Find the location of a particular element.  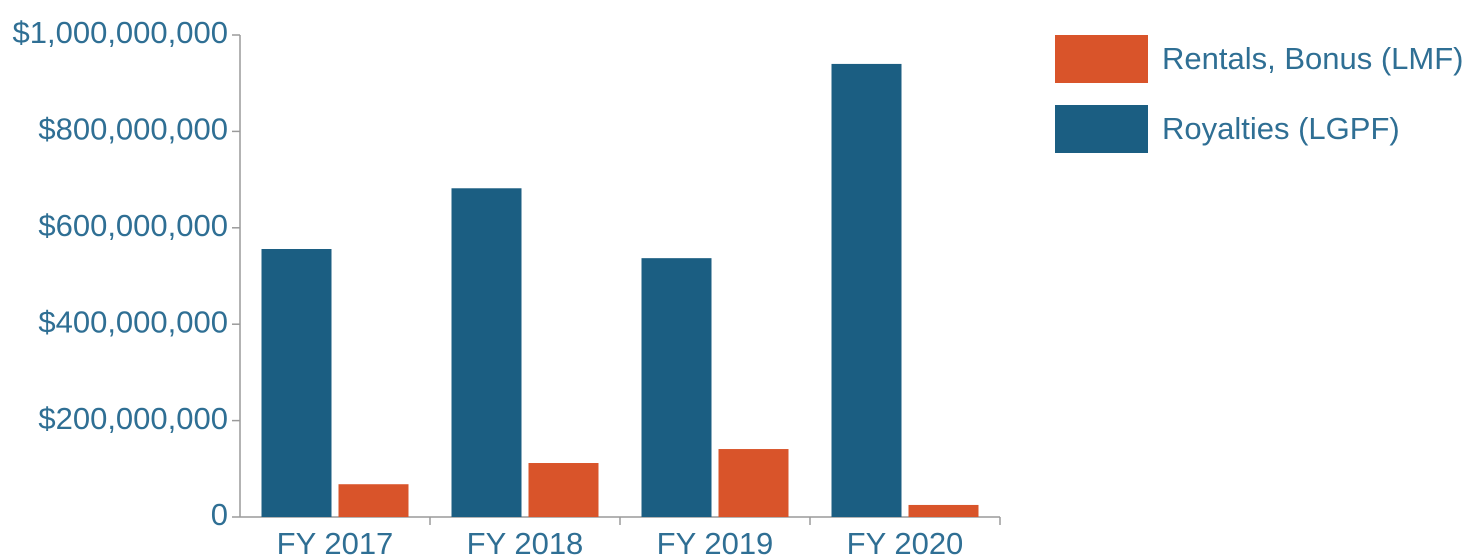

x-tick-label: FY 2018 is located at coordinates (525, 542).